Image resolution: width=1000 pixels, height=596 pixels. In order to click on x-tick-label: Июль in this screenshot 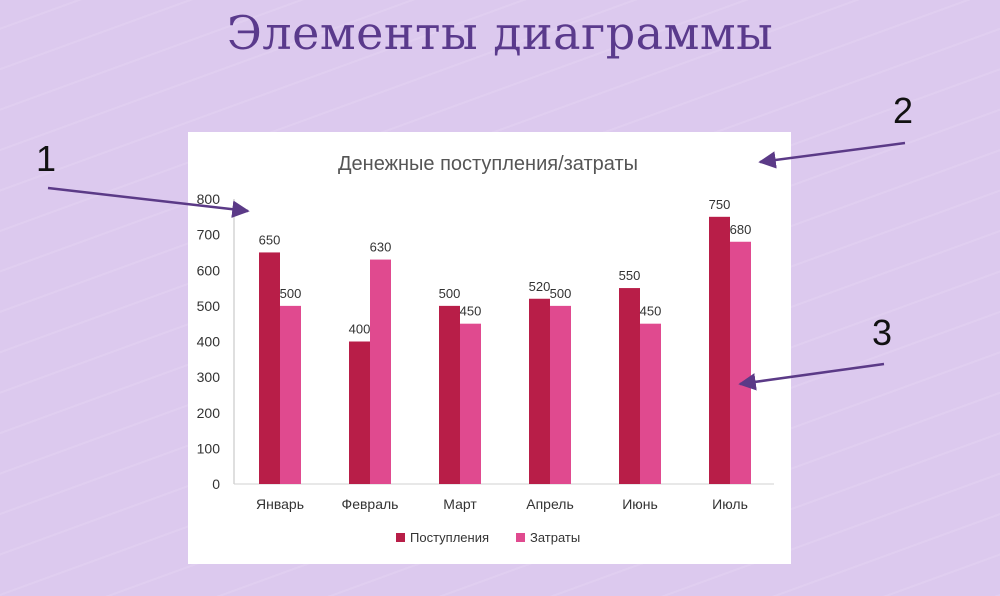, I will do `click(730, 504)`.